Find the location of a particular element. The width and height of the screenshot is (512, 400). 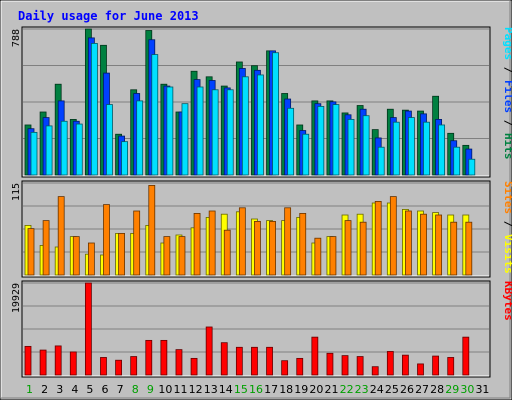

y-max-label: 115 is located at coordinates (16, 192).